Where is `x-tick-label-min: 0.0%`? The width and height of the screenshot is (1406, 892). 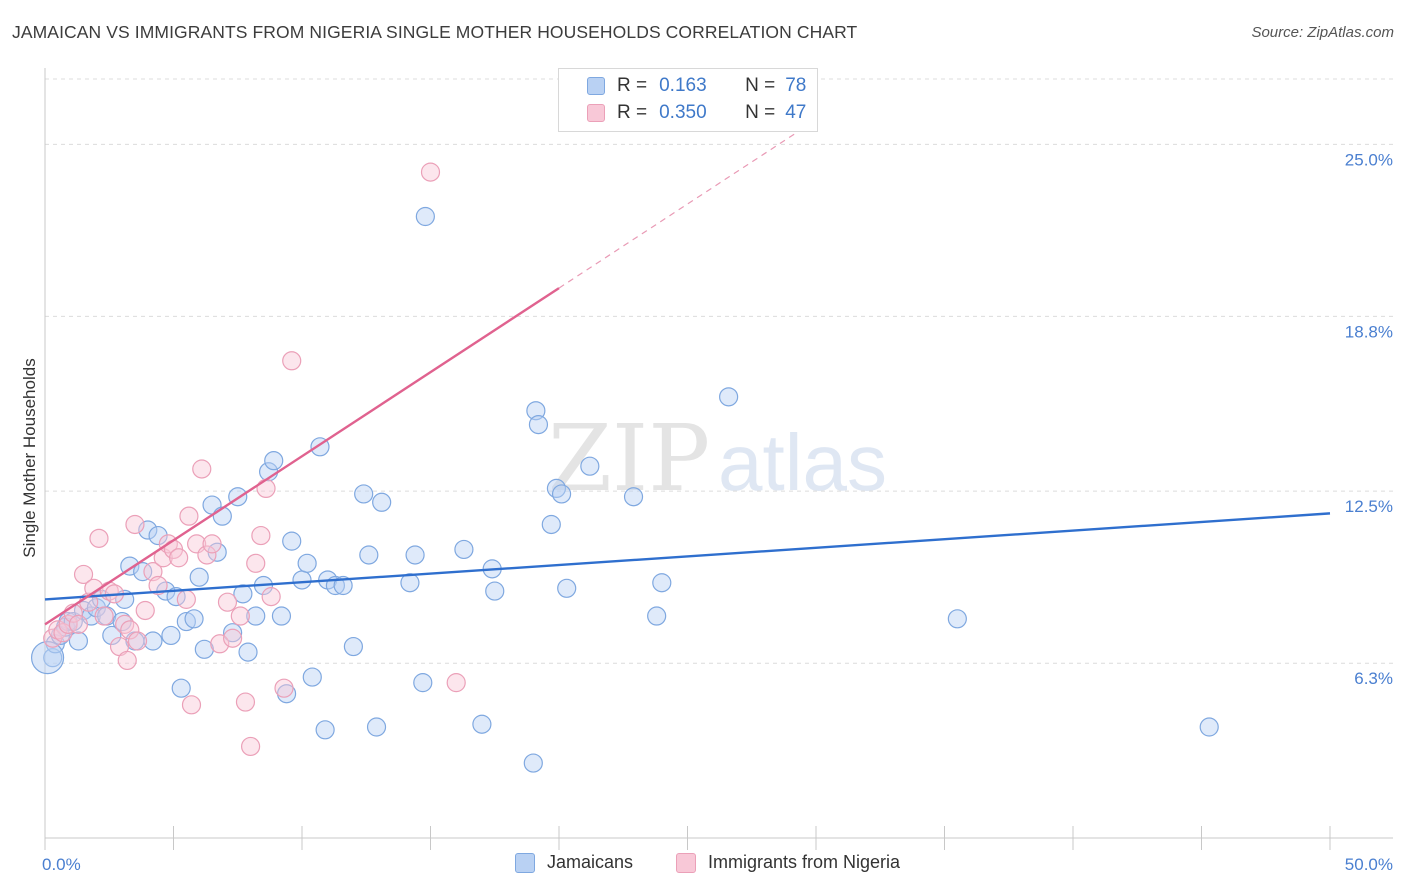 x-tick-label-min: 0.0% is located at coordinates (61, 864).